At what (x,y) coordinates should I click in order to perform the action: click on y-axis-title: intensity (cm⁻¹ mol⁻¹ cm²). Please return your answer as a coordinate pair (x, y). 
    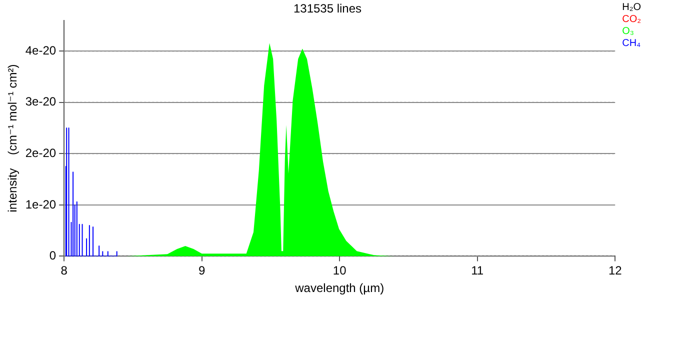
    Looking at the image, I should click on (13, 138).